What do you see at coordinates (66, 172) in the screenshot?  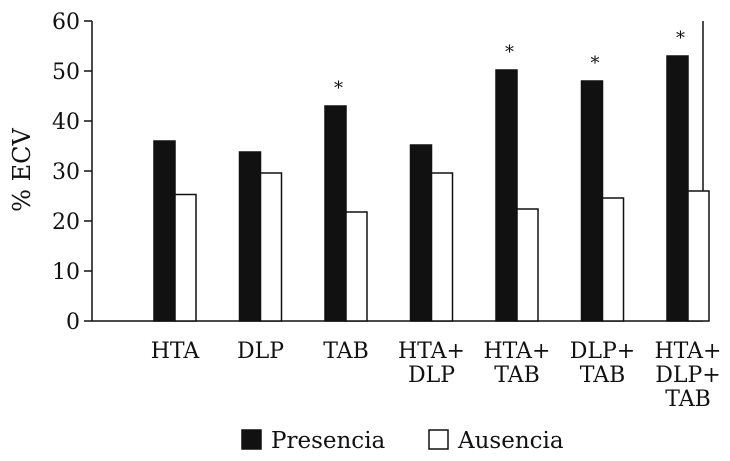 I see `y-tick-label: 30` at bounding box center [66, 172].